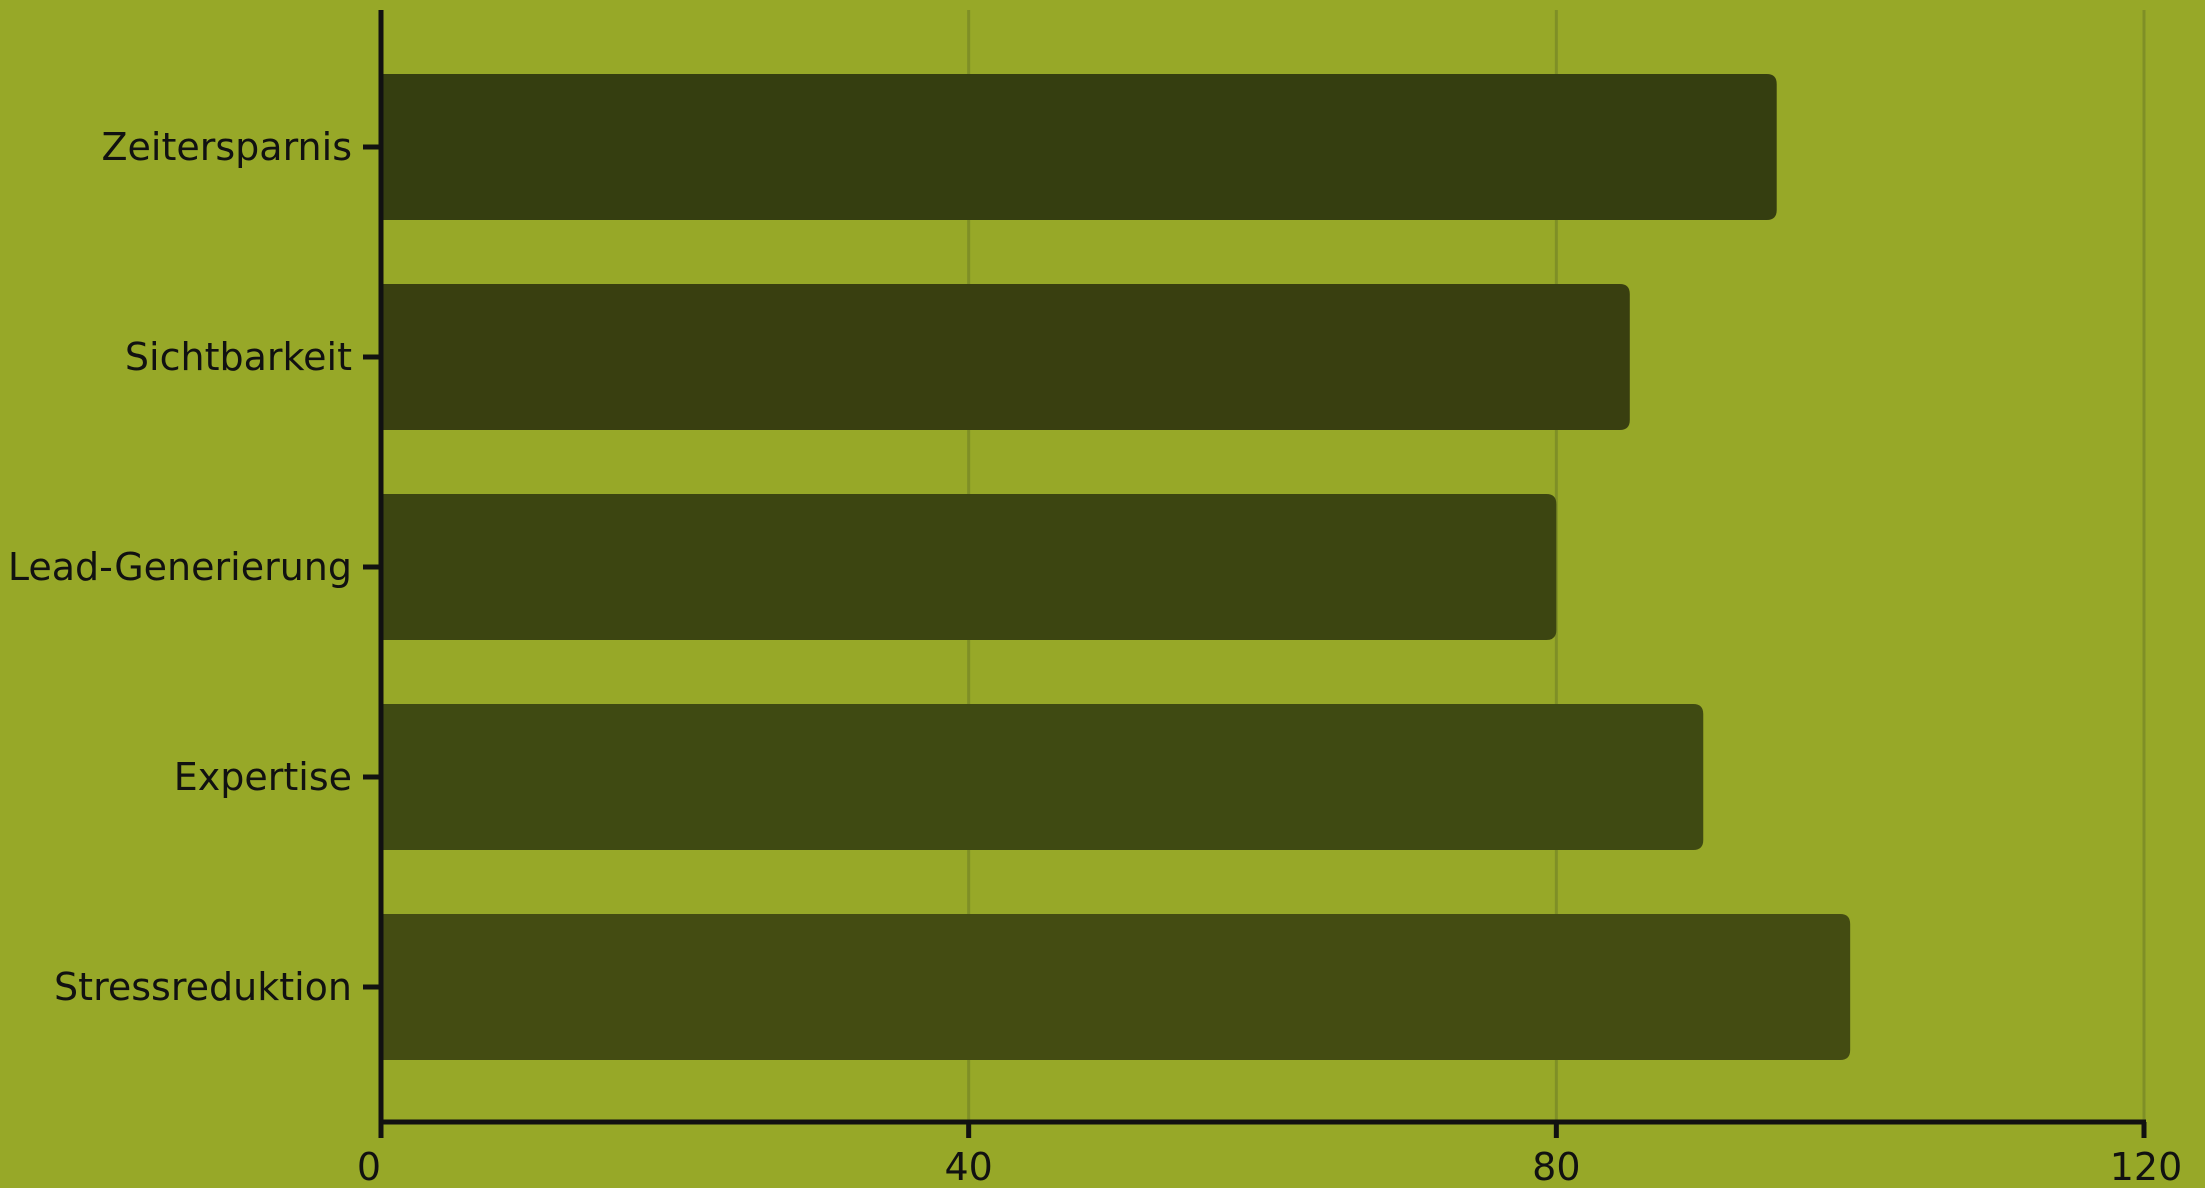  I want to click on y-tick-label: Stressreduktion, so click(203, 987).